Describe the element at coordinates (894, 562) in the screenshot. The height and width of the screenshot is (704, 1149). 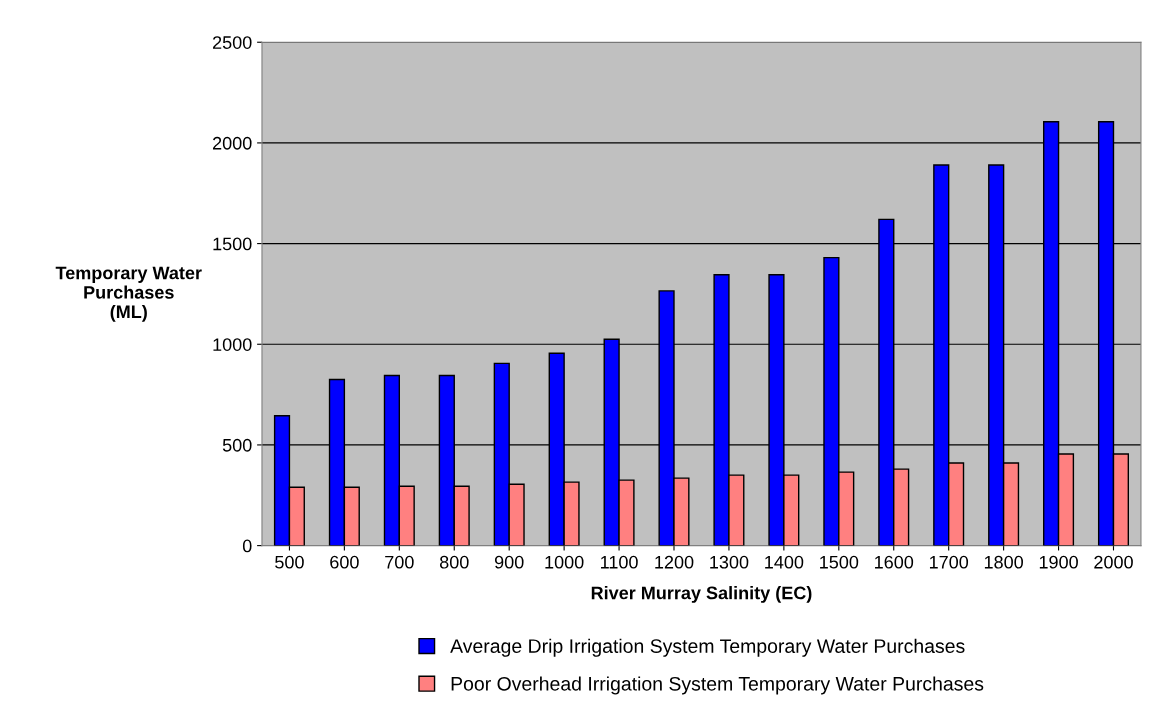
I see `x-tick-label: 1600` at that location.